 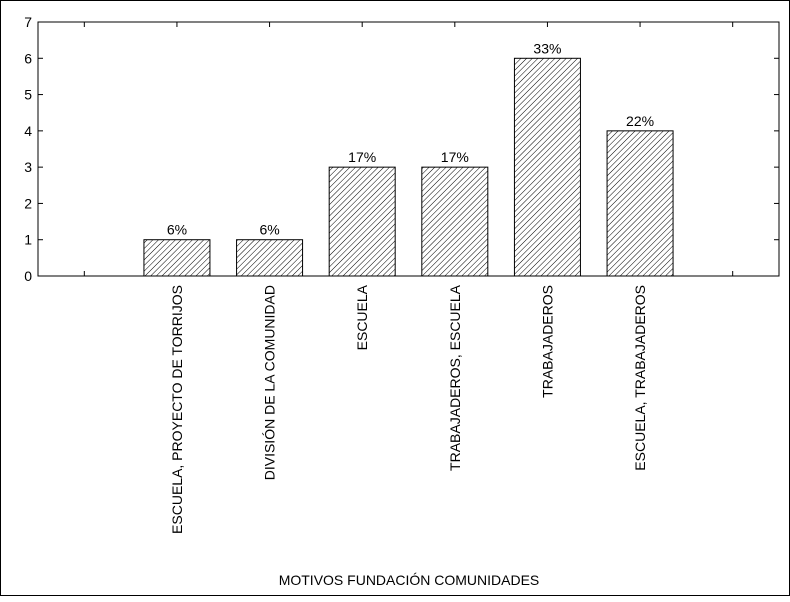 I want to click on y-tick-label: 1, so click(x=28, y=240).